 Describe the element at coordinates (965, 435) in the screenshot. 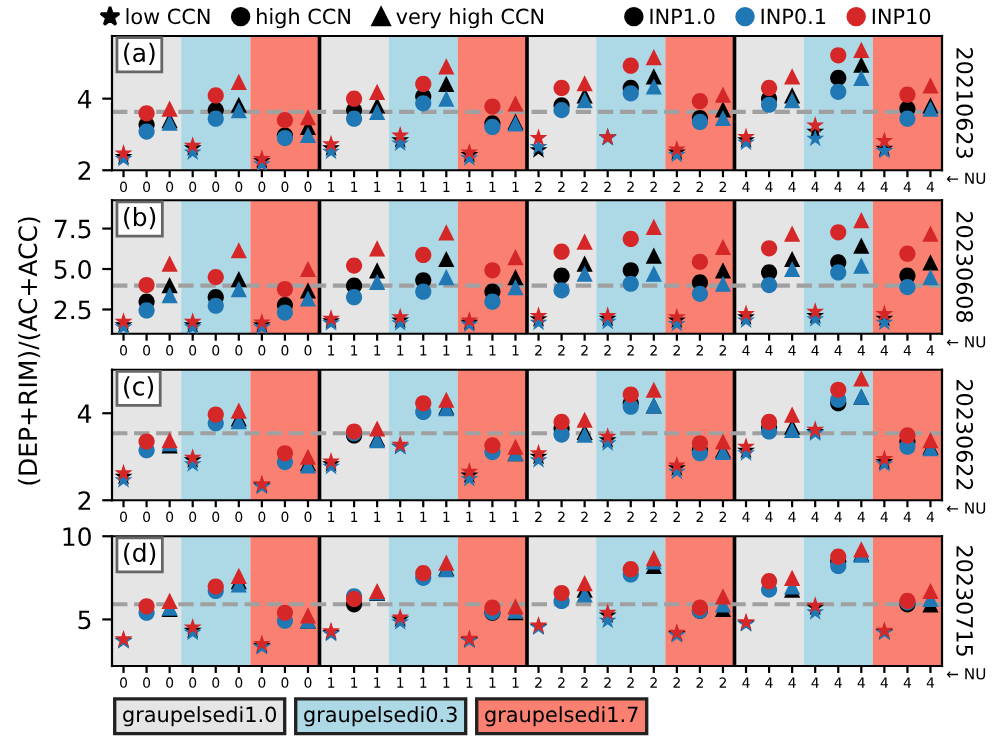

I see `y2-axis-title: 20230622` at that location.